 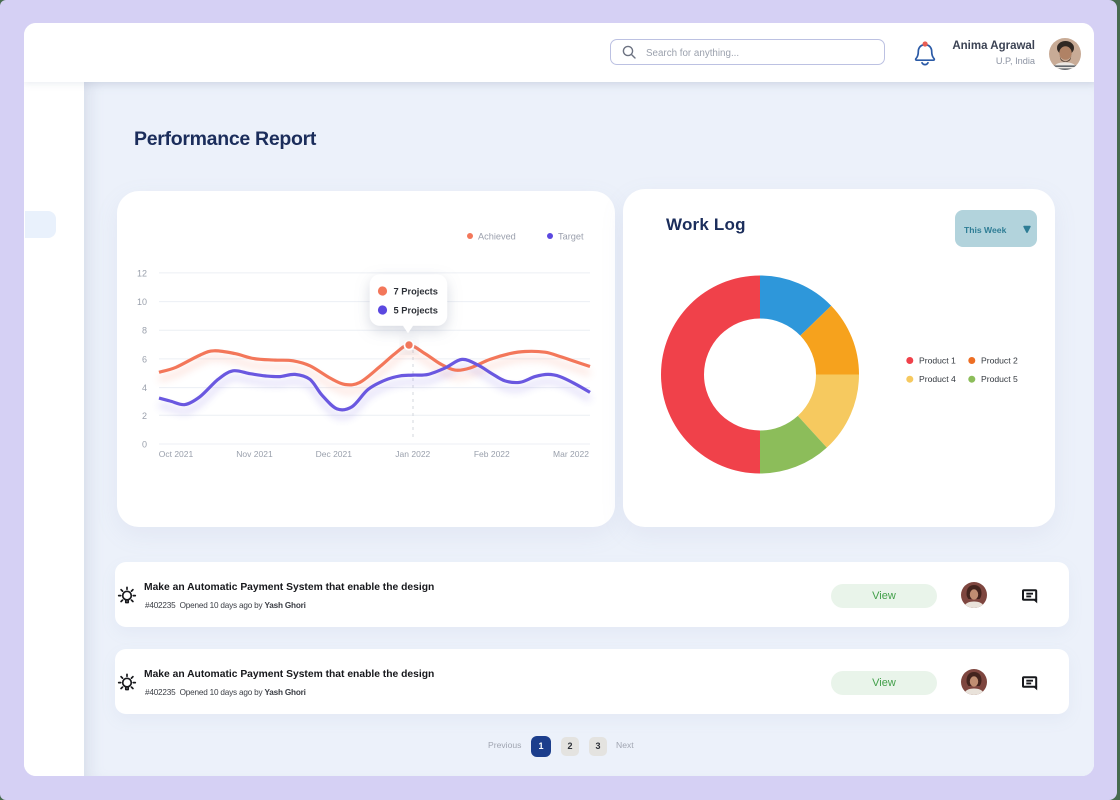 I want to click on svg-text: Nov 2021, so click(x=254, y=454).